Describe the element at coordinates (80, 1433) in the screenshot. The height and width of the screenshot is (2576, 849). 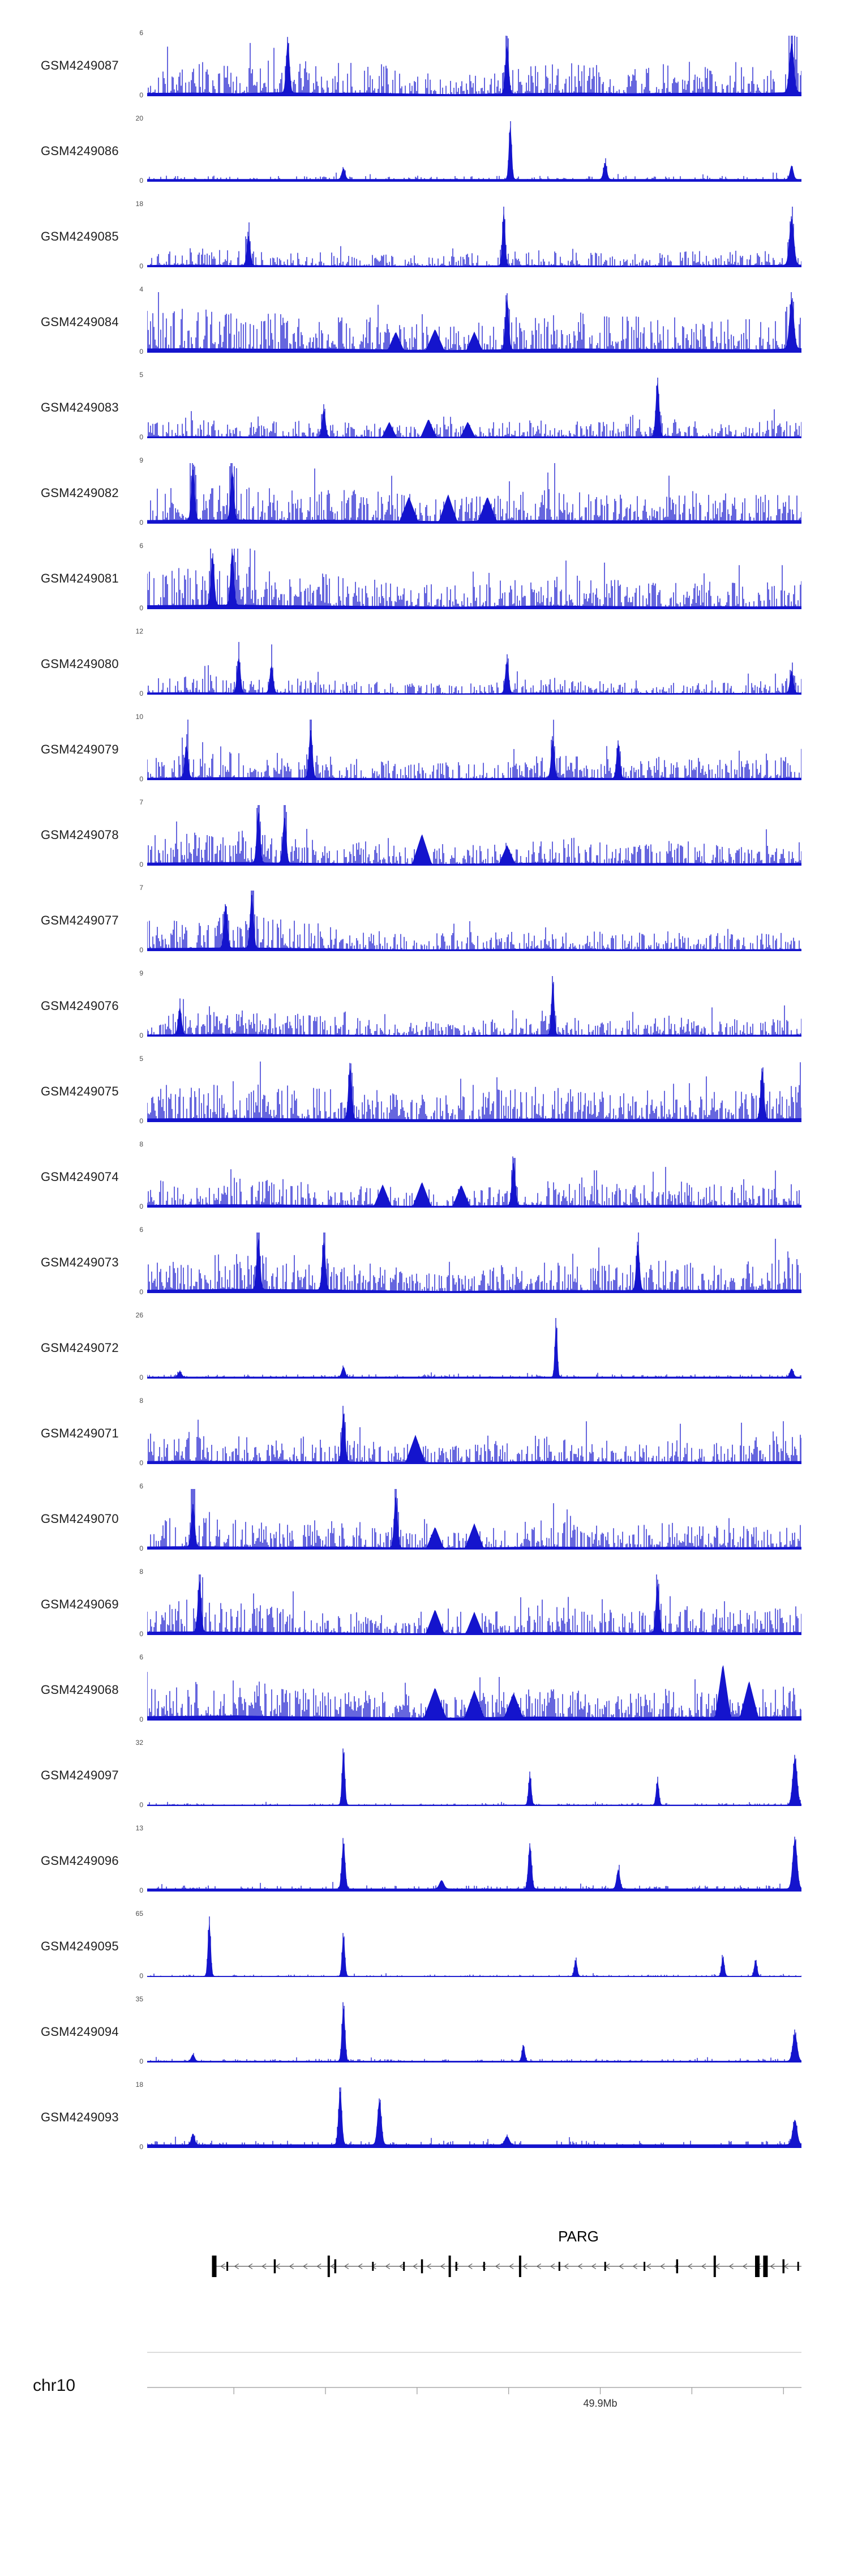
I see `track-sample-label: GSM4249071` at that location.